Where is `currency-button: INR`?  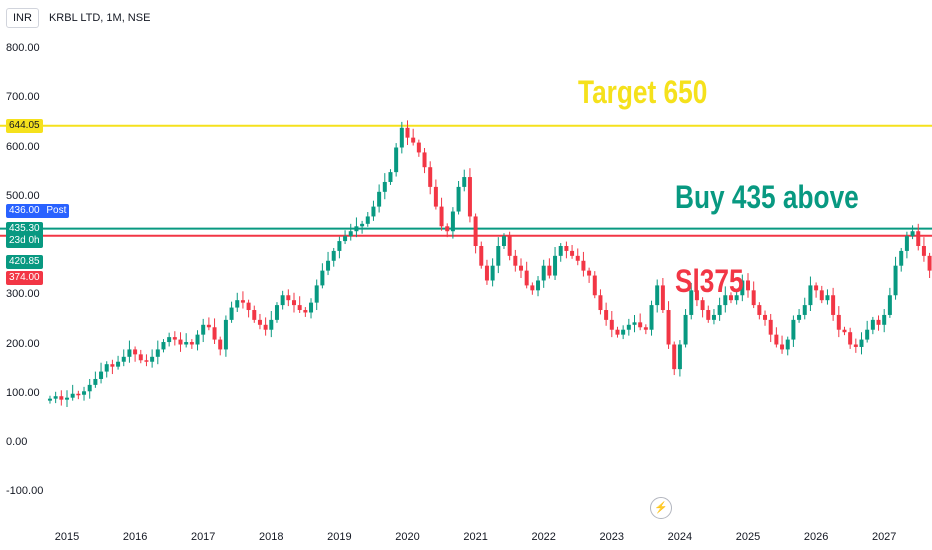 currency-button: INR is located at coordinates (22, 18).